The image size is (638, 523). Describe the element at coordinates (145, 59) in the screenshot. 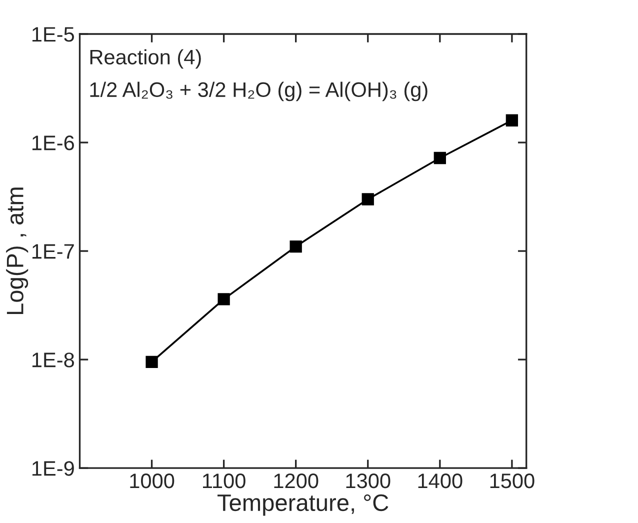

I see `annotation: Reaction (4)` at that location.